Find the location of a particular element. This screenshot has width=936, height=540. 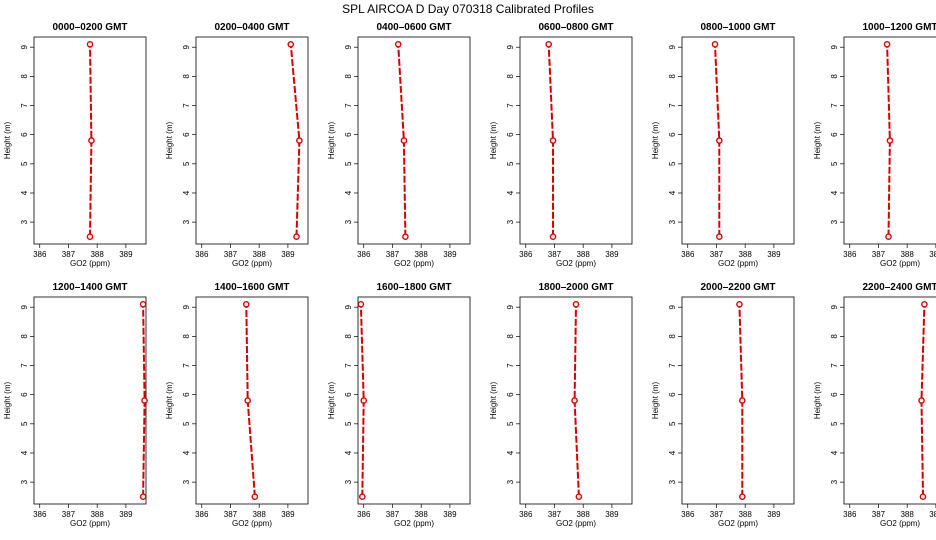

panel-title: 0400–0600 GMT is located at coordinates (413, 27).